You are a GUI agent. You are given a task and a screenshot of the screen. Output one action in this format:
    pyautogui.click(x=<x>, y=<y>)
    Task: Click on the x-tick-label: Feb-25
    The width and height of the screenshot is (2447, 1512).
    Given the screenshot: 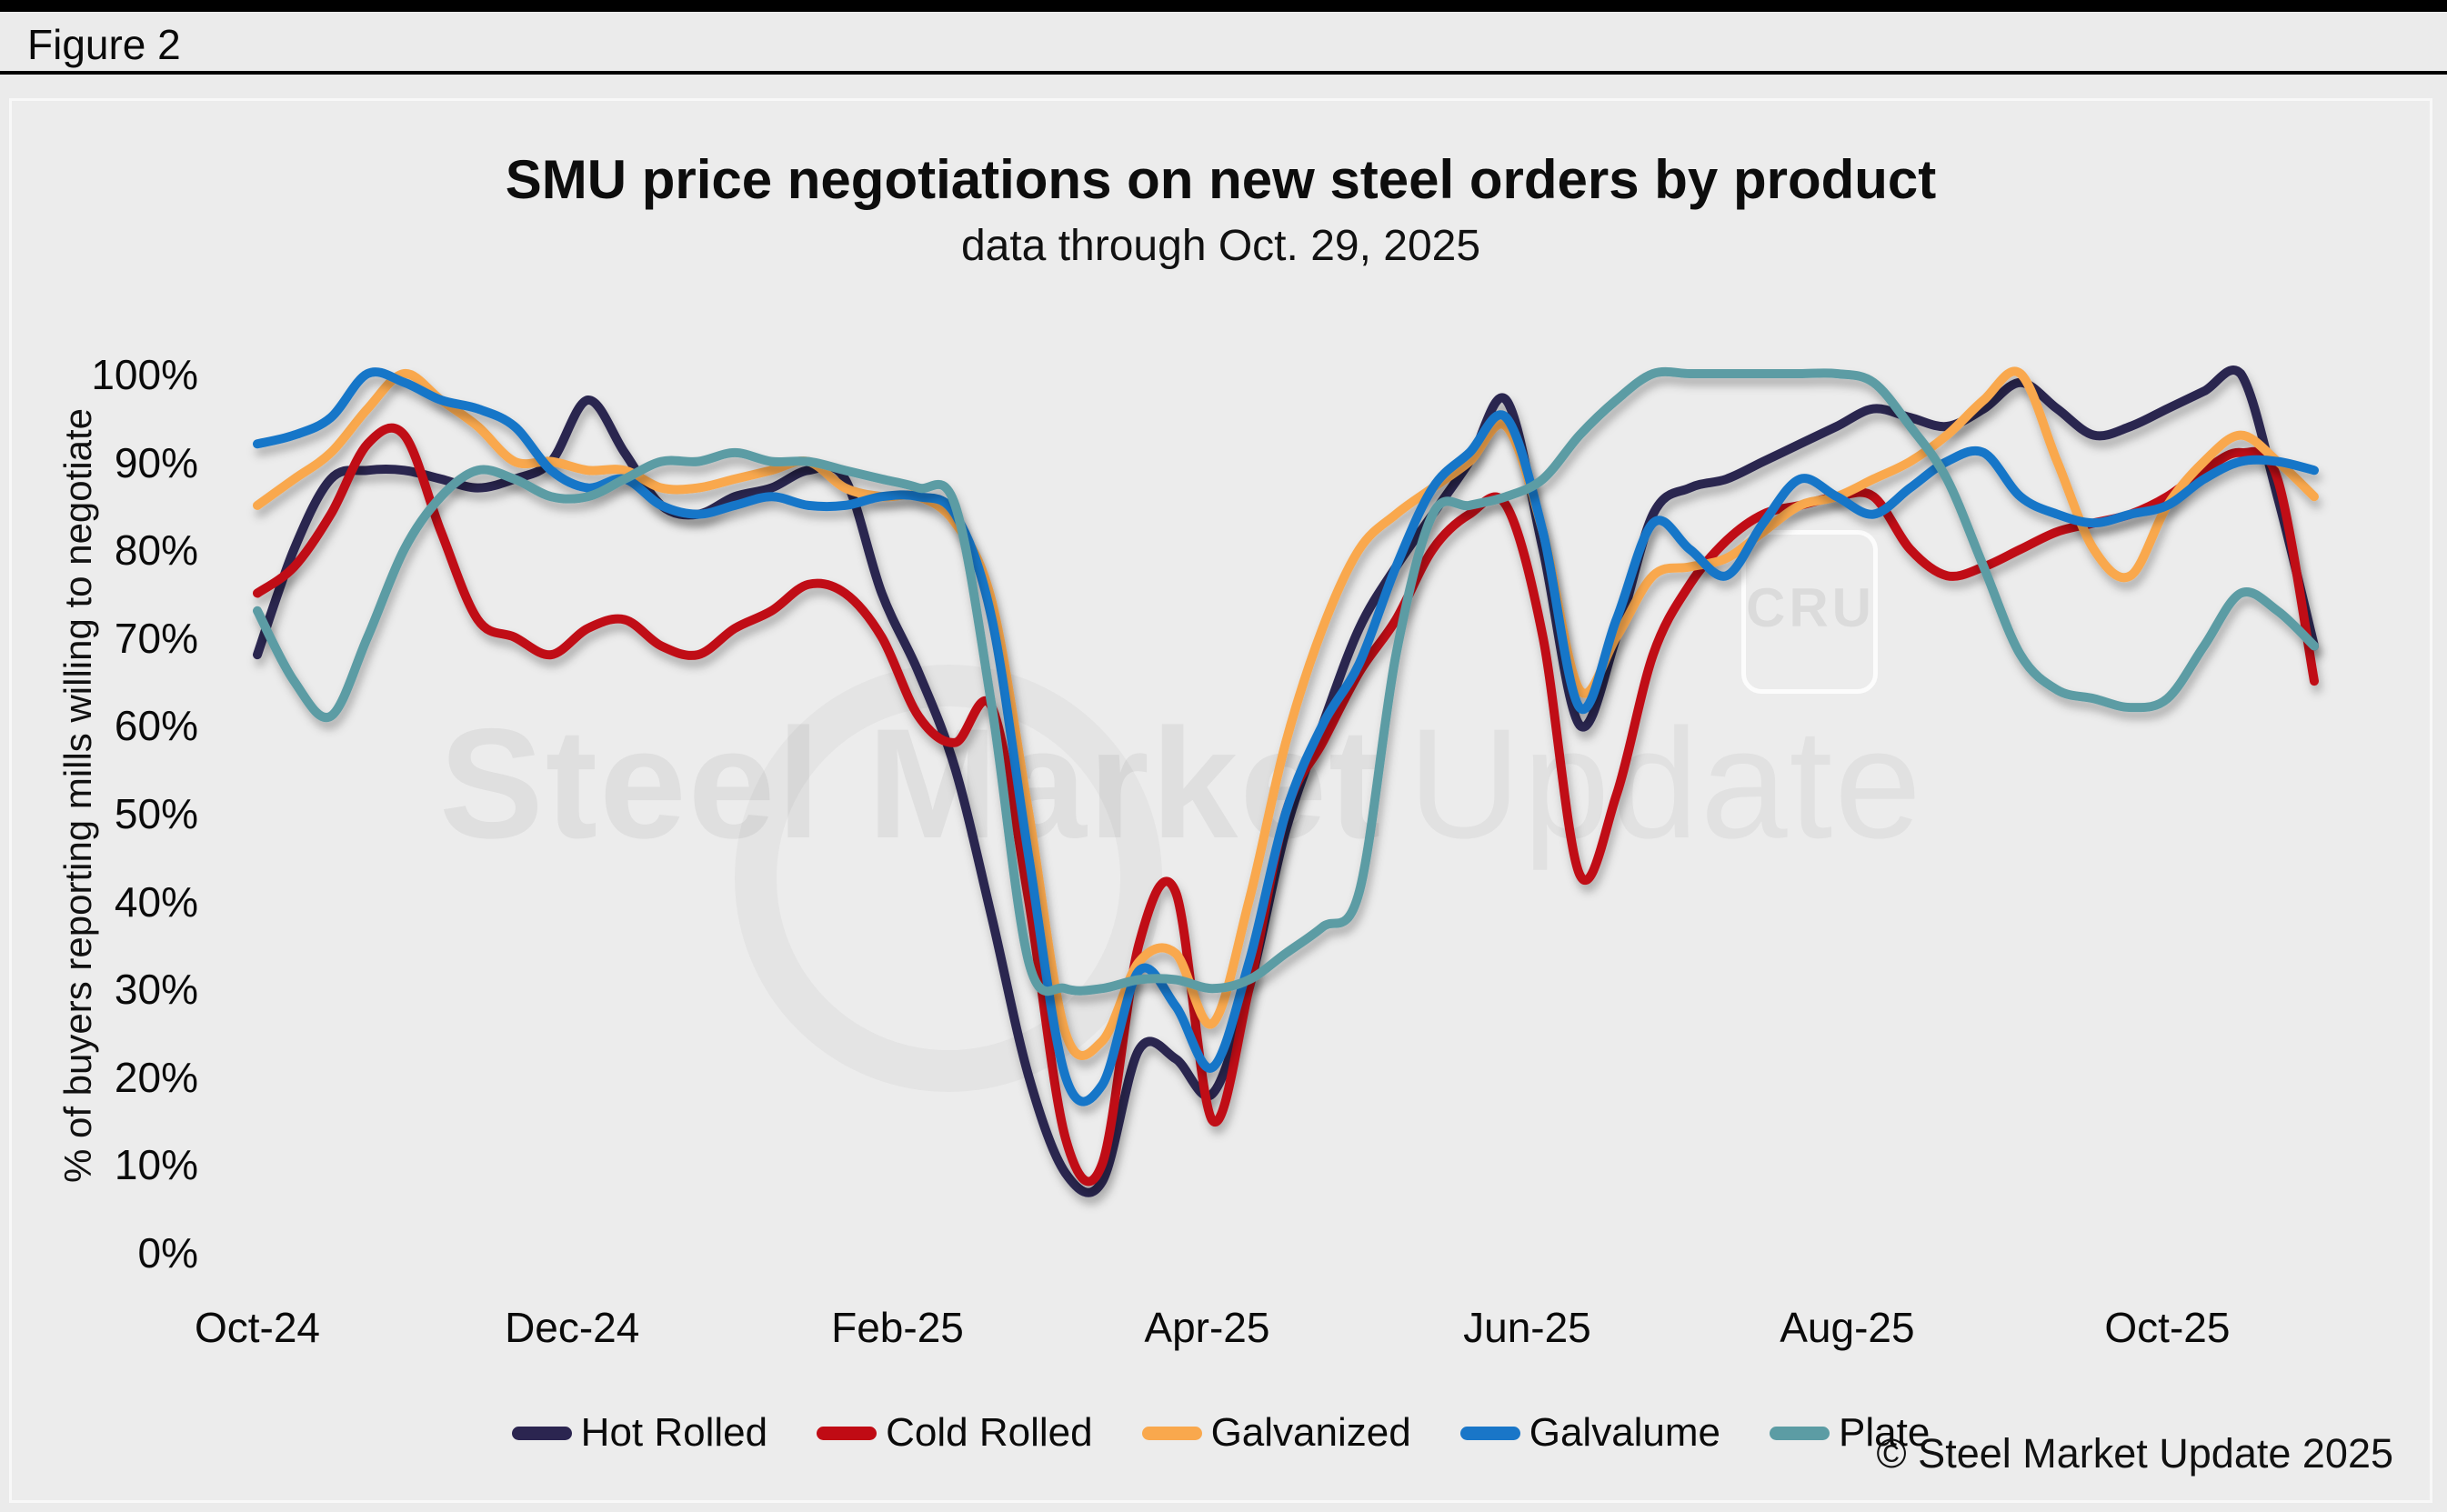 What is the action you would take?
    pyautogui.click(x=898, y=1327)
    